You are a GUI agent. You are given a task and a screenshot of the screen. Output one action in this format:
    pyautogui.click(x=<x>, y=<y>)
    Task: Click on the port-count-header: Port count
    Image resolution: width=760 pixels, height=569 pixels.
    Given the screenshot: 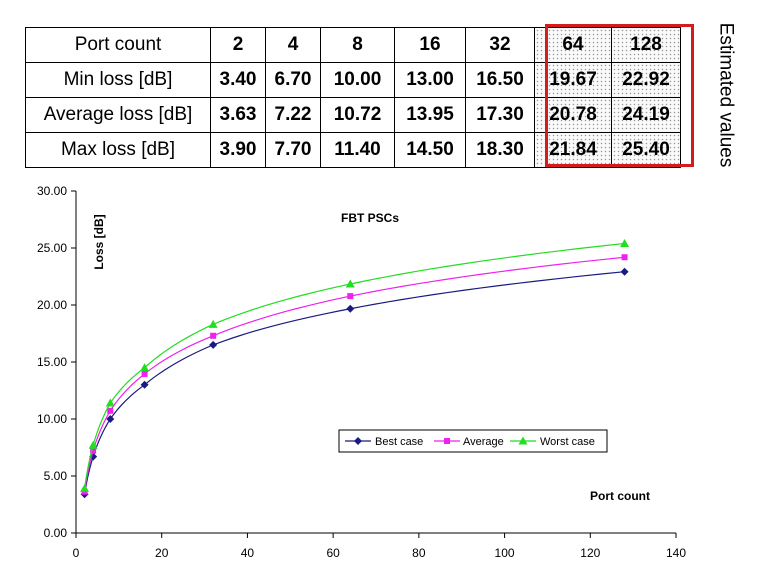 What is the action you would take?
    pyautogui.click(x=118, y=45)
    